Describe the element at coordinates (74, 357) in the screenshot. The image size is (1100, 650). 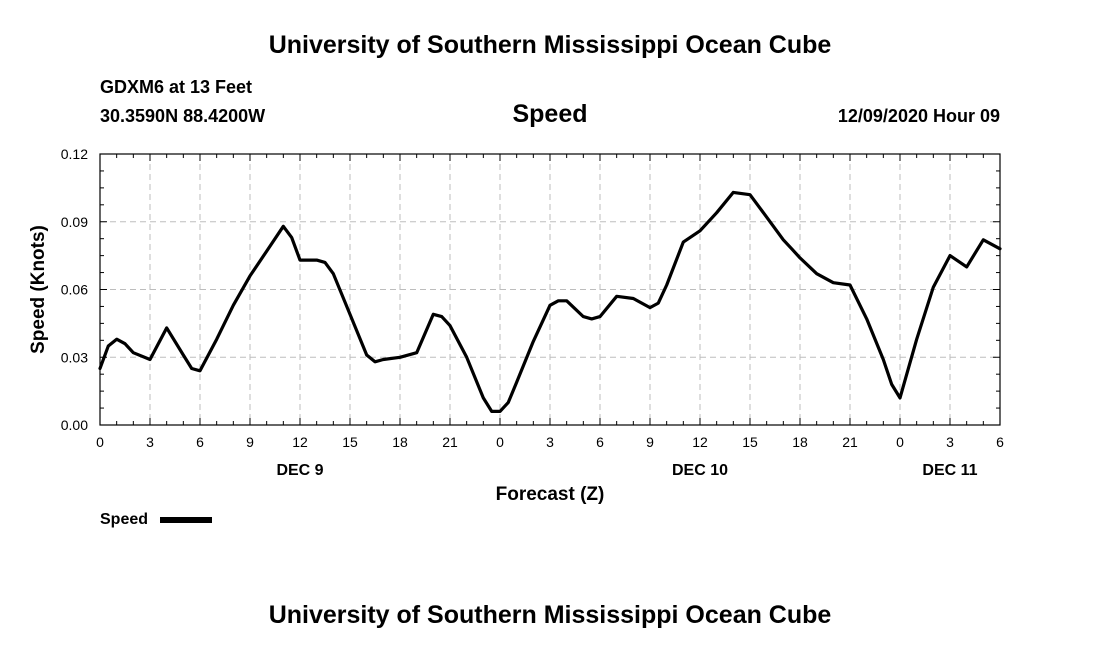
I see `y-tick-label: 0.03` at that location.